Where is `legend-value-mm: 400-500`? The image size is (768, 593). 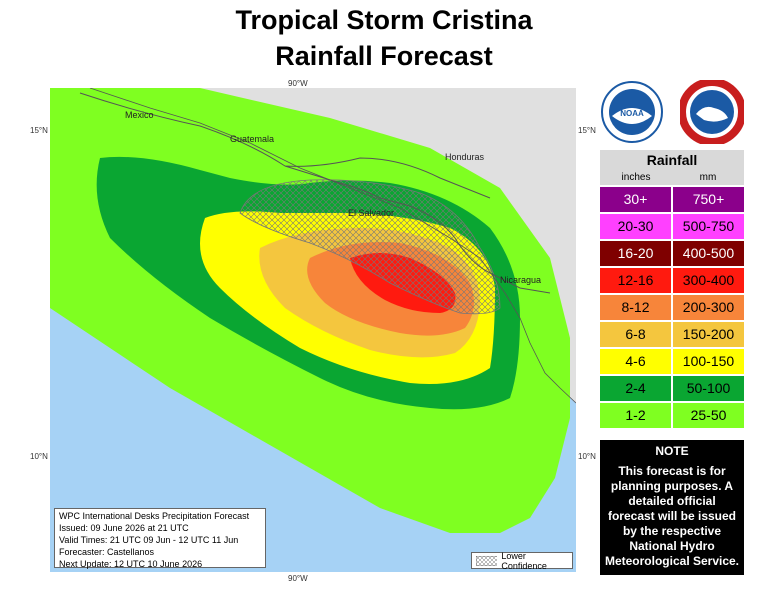 legend-value-mm: 400-500 is located at coordinates (708, 253).